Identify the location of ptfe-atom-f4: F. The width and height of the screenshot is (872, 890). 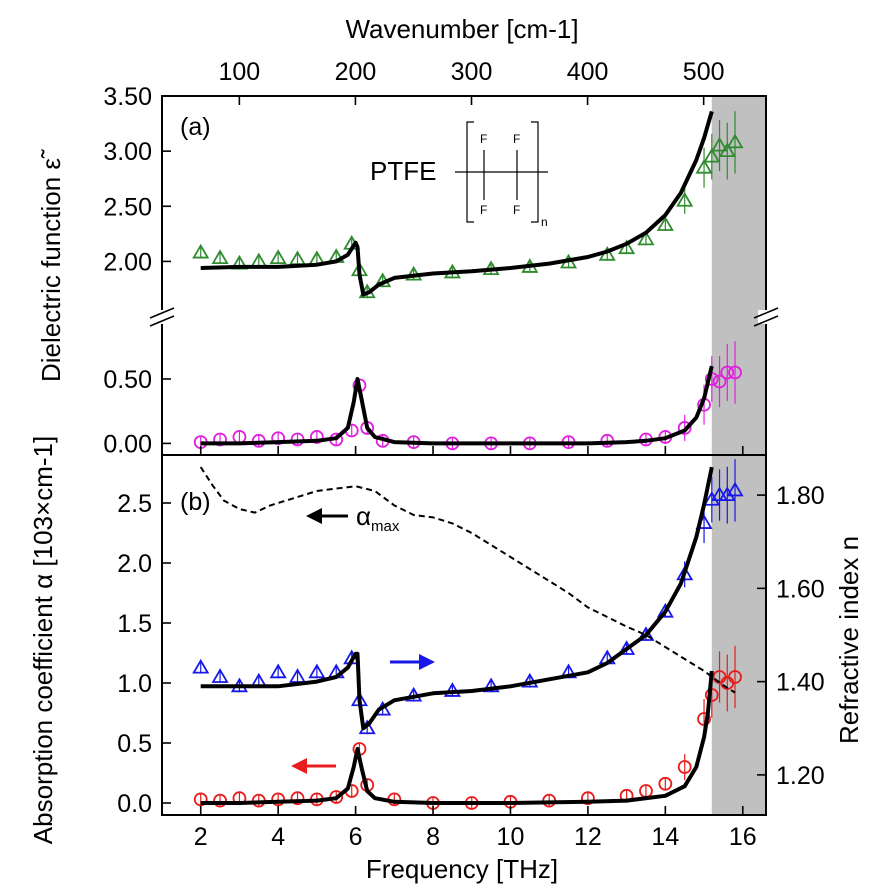
(516, 210).